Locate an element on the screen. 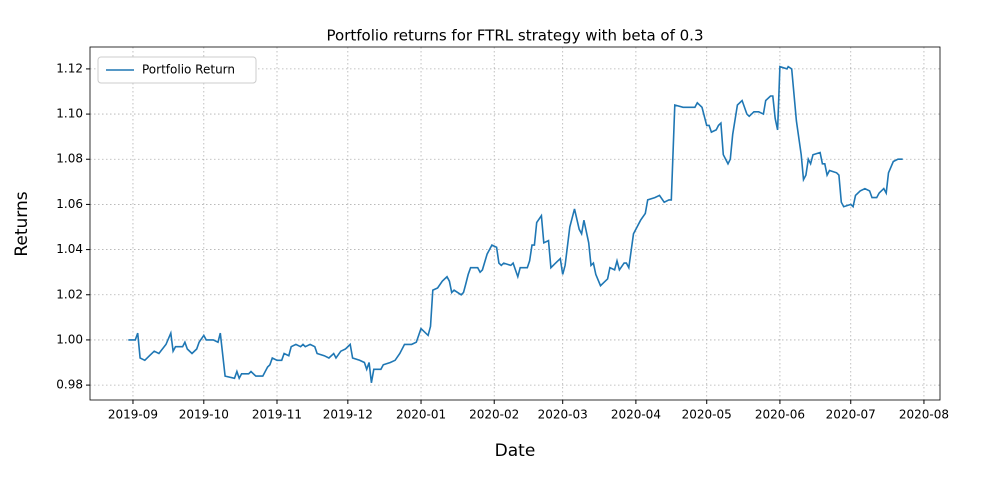 This screenshot has height=500, width=1000. y-tick-label: 1.10 is located at coordinates (69, 114).